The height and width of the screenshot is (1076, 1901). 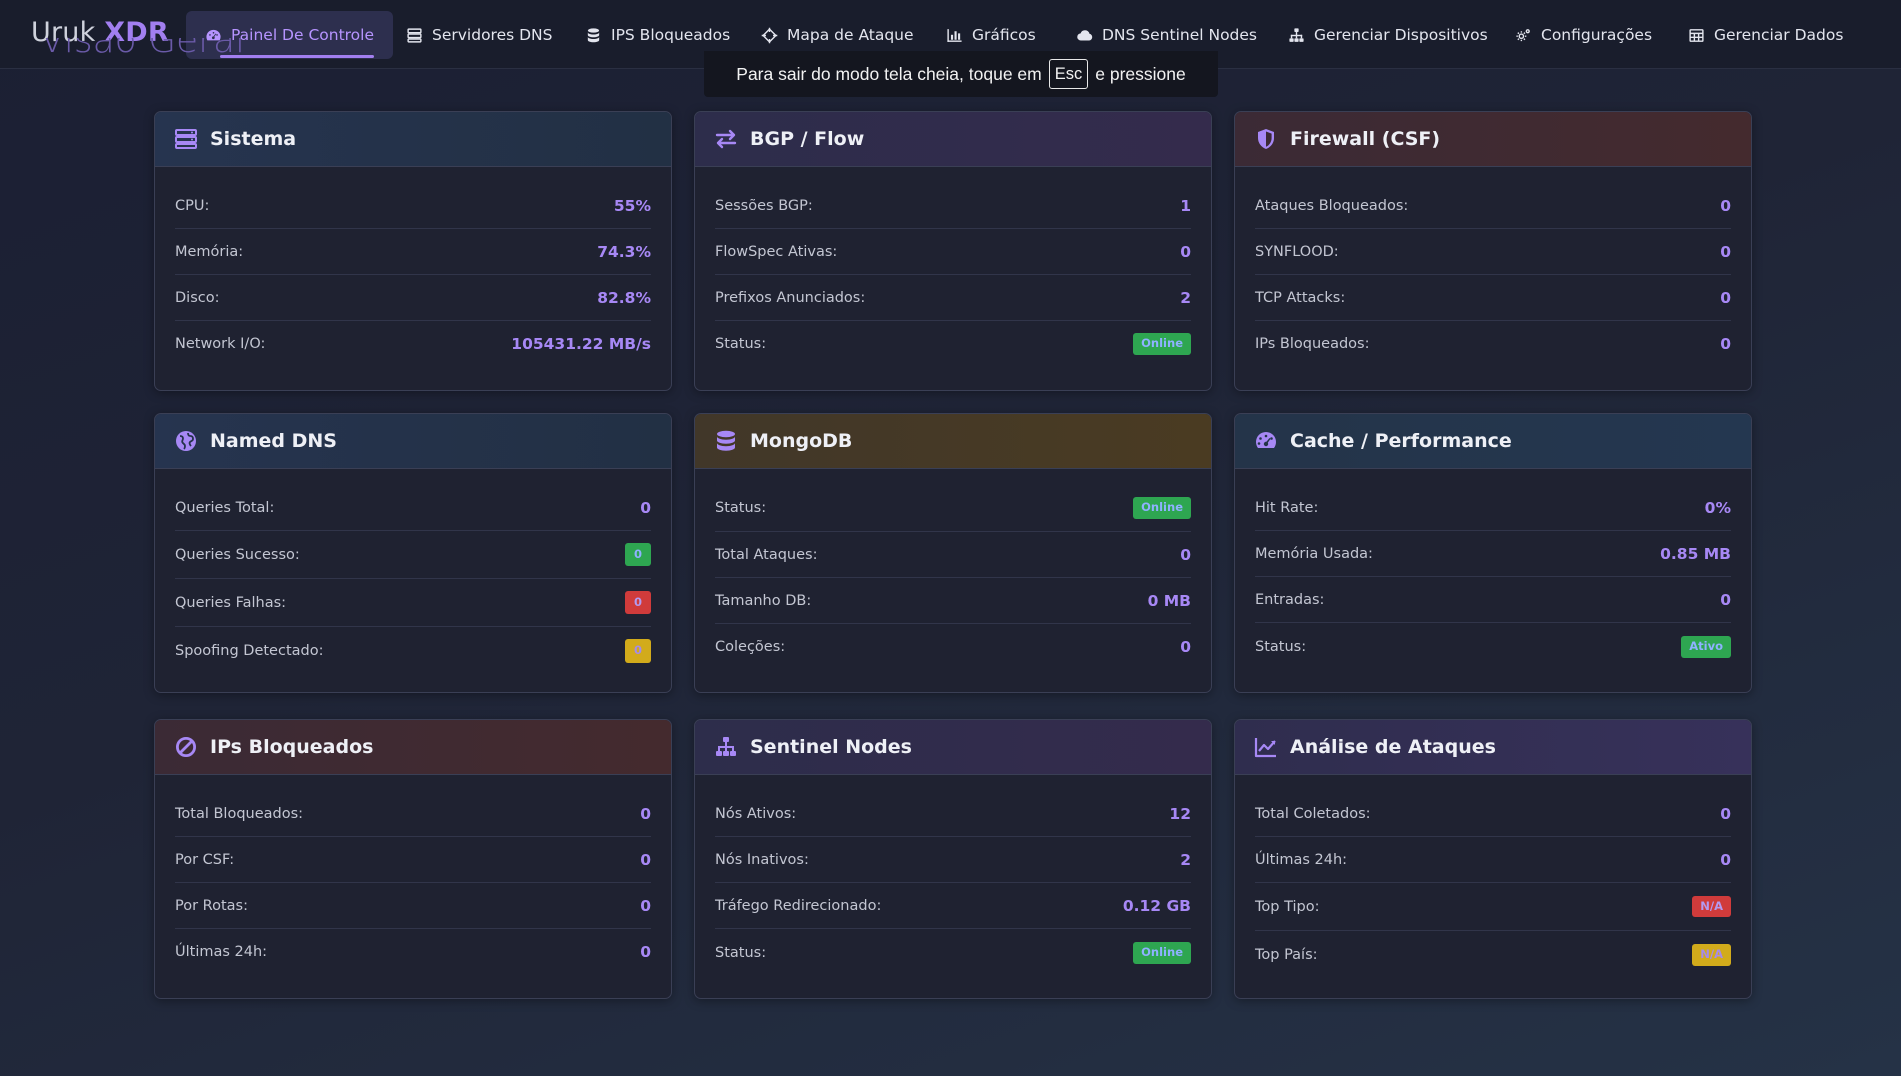 What do you see at coordinates (953, 298) in the screenshot?
I see `stat-row: Prefixos Anunciados: 2` at bounding box center [953, 298].